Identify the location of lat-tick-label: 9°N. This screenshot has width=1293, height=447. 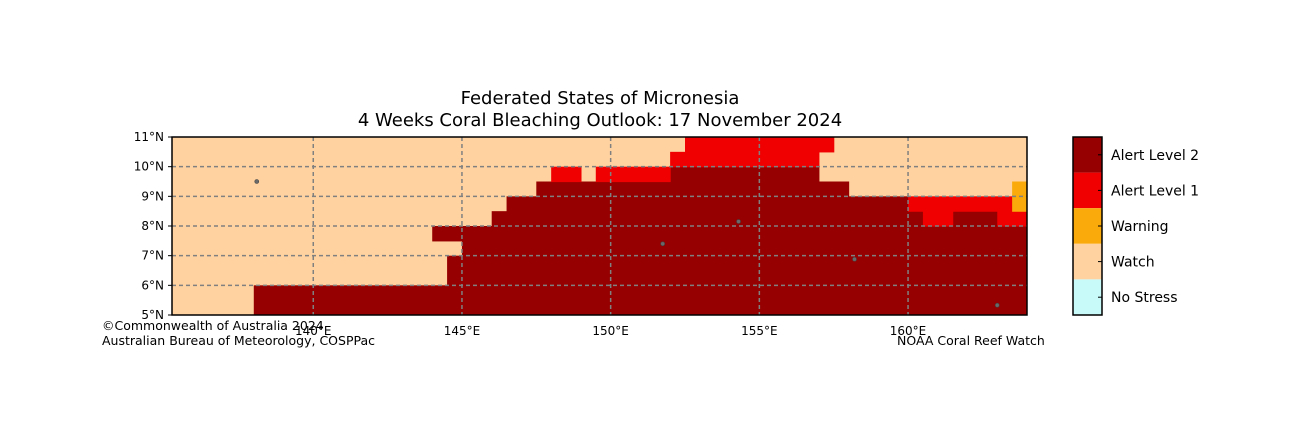
(152, 196).